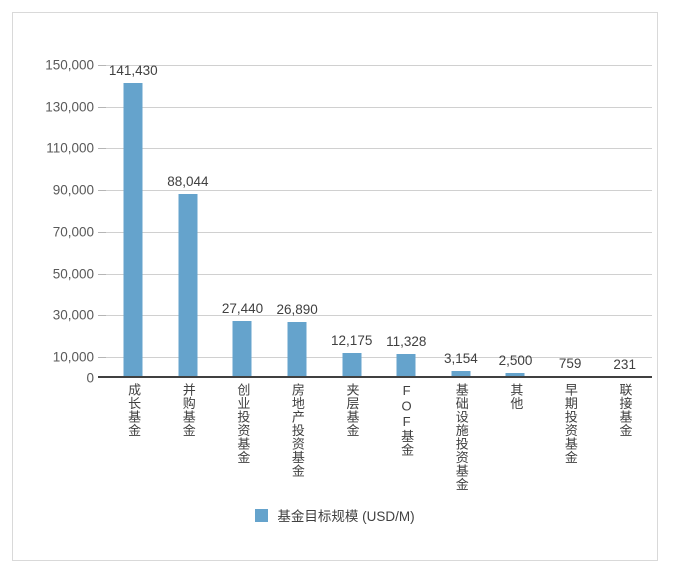 The height and width of the screenshot is (578, 680). What do you see at coordinates (461, 437) in the screenshot?
I see `x-axis-category-label: 基础设施投资基金` at bounding box center [461, 437].